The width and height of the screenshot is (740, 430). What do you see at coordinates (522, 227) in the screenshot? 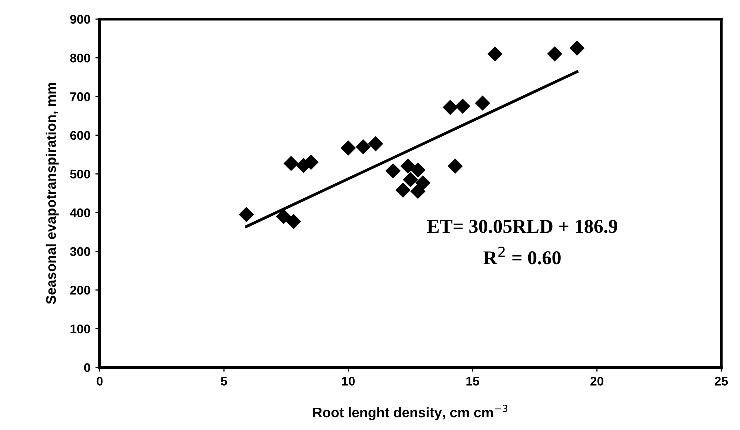
I see `annotation: ET= 30.05RLD + 186.9` at bounding box center [522, 227].